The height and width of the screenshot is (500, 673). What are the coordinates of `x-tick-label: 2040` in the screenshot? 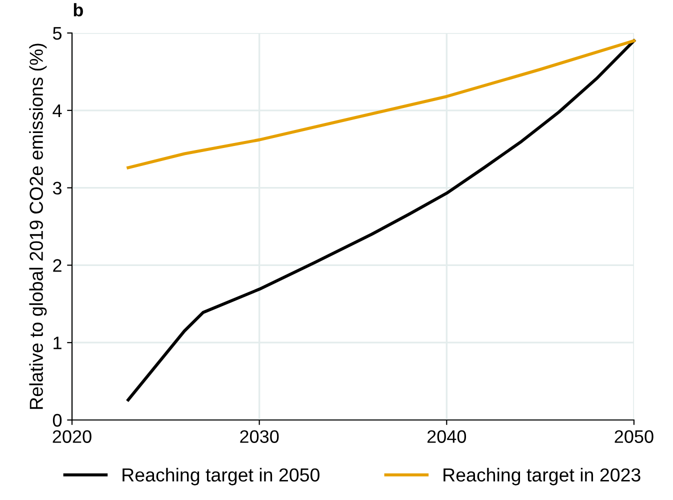 It's located at (446, 436).